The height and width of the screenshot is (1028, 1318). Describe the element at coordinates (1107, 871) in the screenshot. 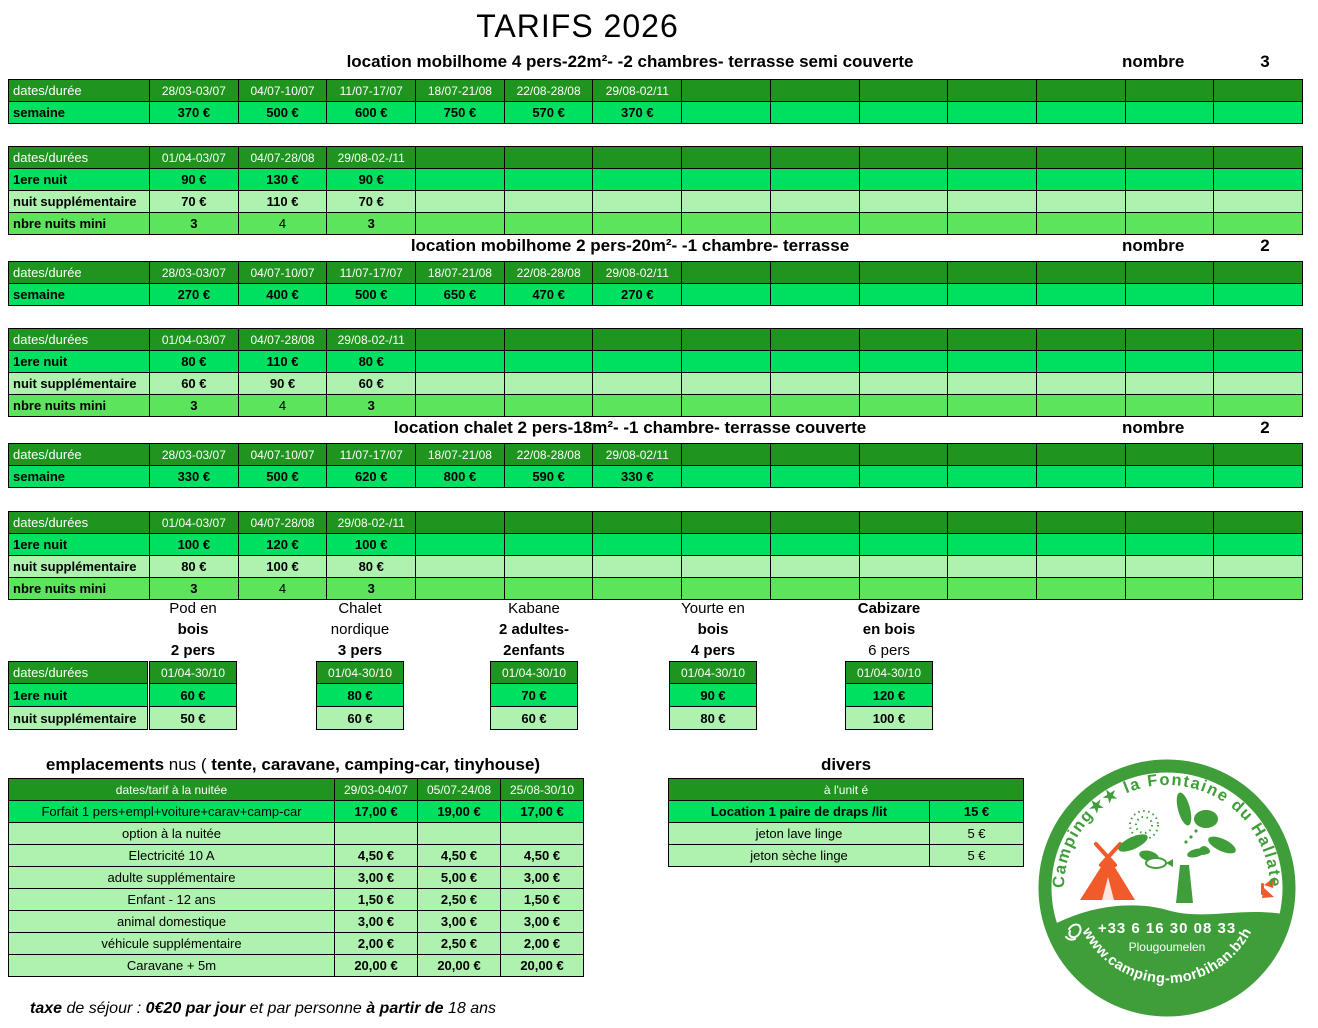

I see `tent-icon` at that location.